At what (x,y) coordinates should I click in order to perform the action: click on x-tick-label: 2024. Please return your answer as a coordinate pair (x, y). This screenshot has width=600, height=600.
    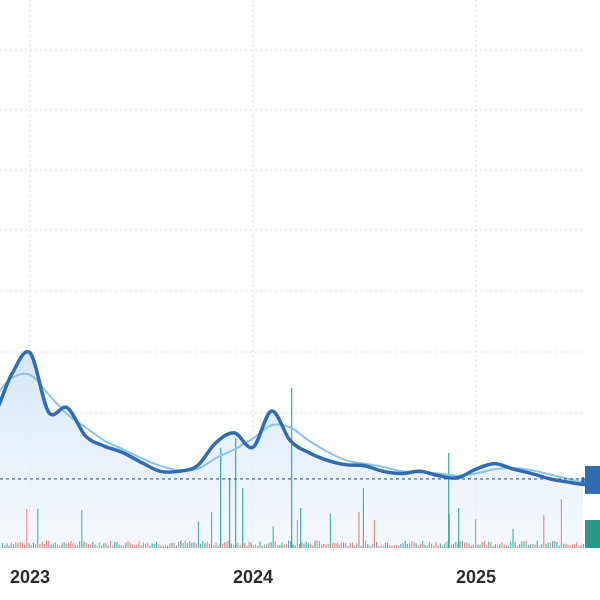
    Looking at the image, I should click on (253, 577).